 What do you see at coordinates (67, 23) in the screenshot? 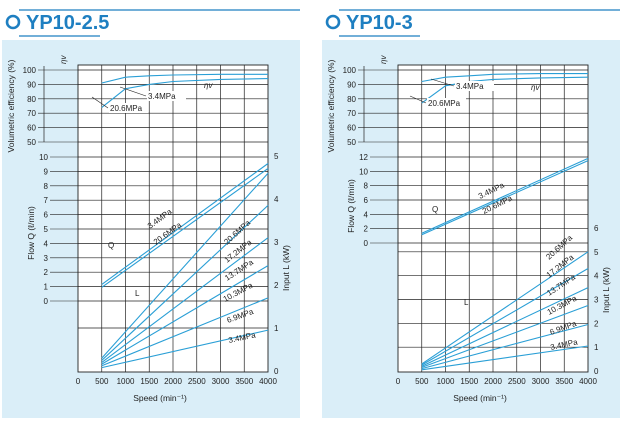
I see `chart-title: YP10-2.5` at bounding box center [67, 23].